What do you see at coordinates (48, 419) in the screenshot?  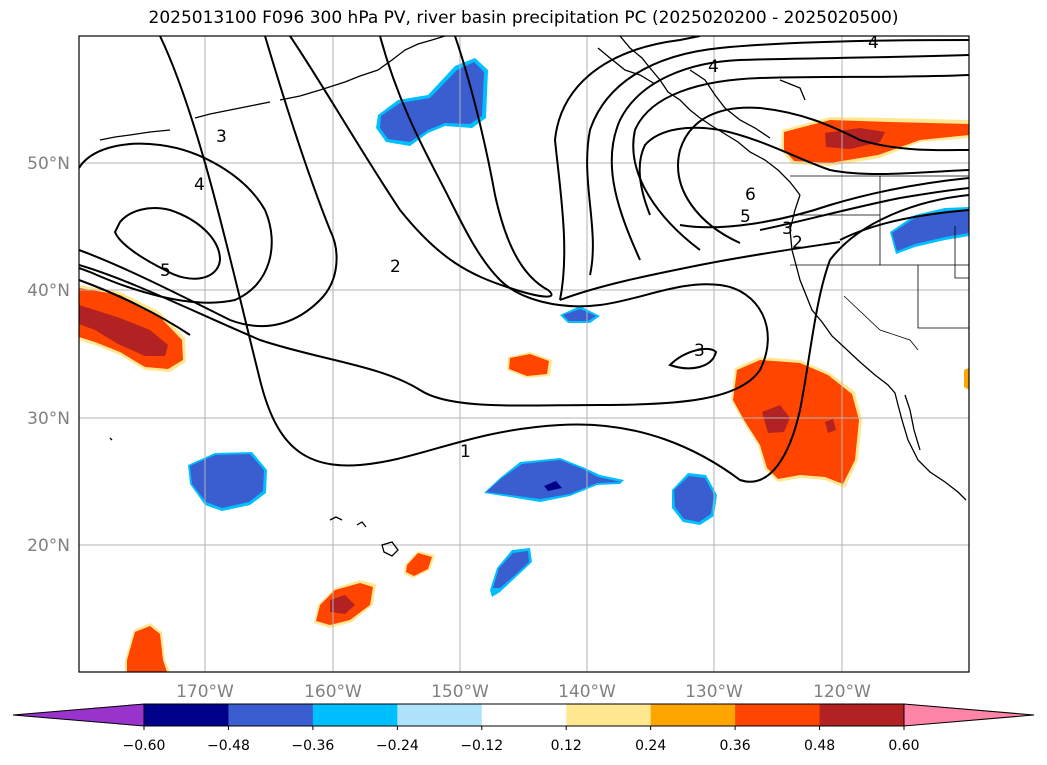 I see `lat-label: 30°N` at bounding box center [48, 419].